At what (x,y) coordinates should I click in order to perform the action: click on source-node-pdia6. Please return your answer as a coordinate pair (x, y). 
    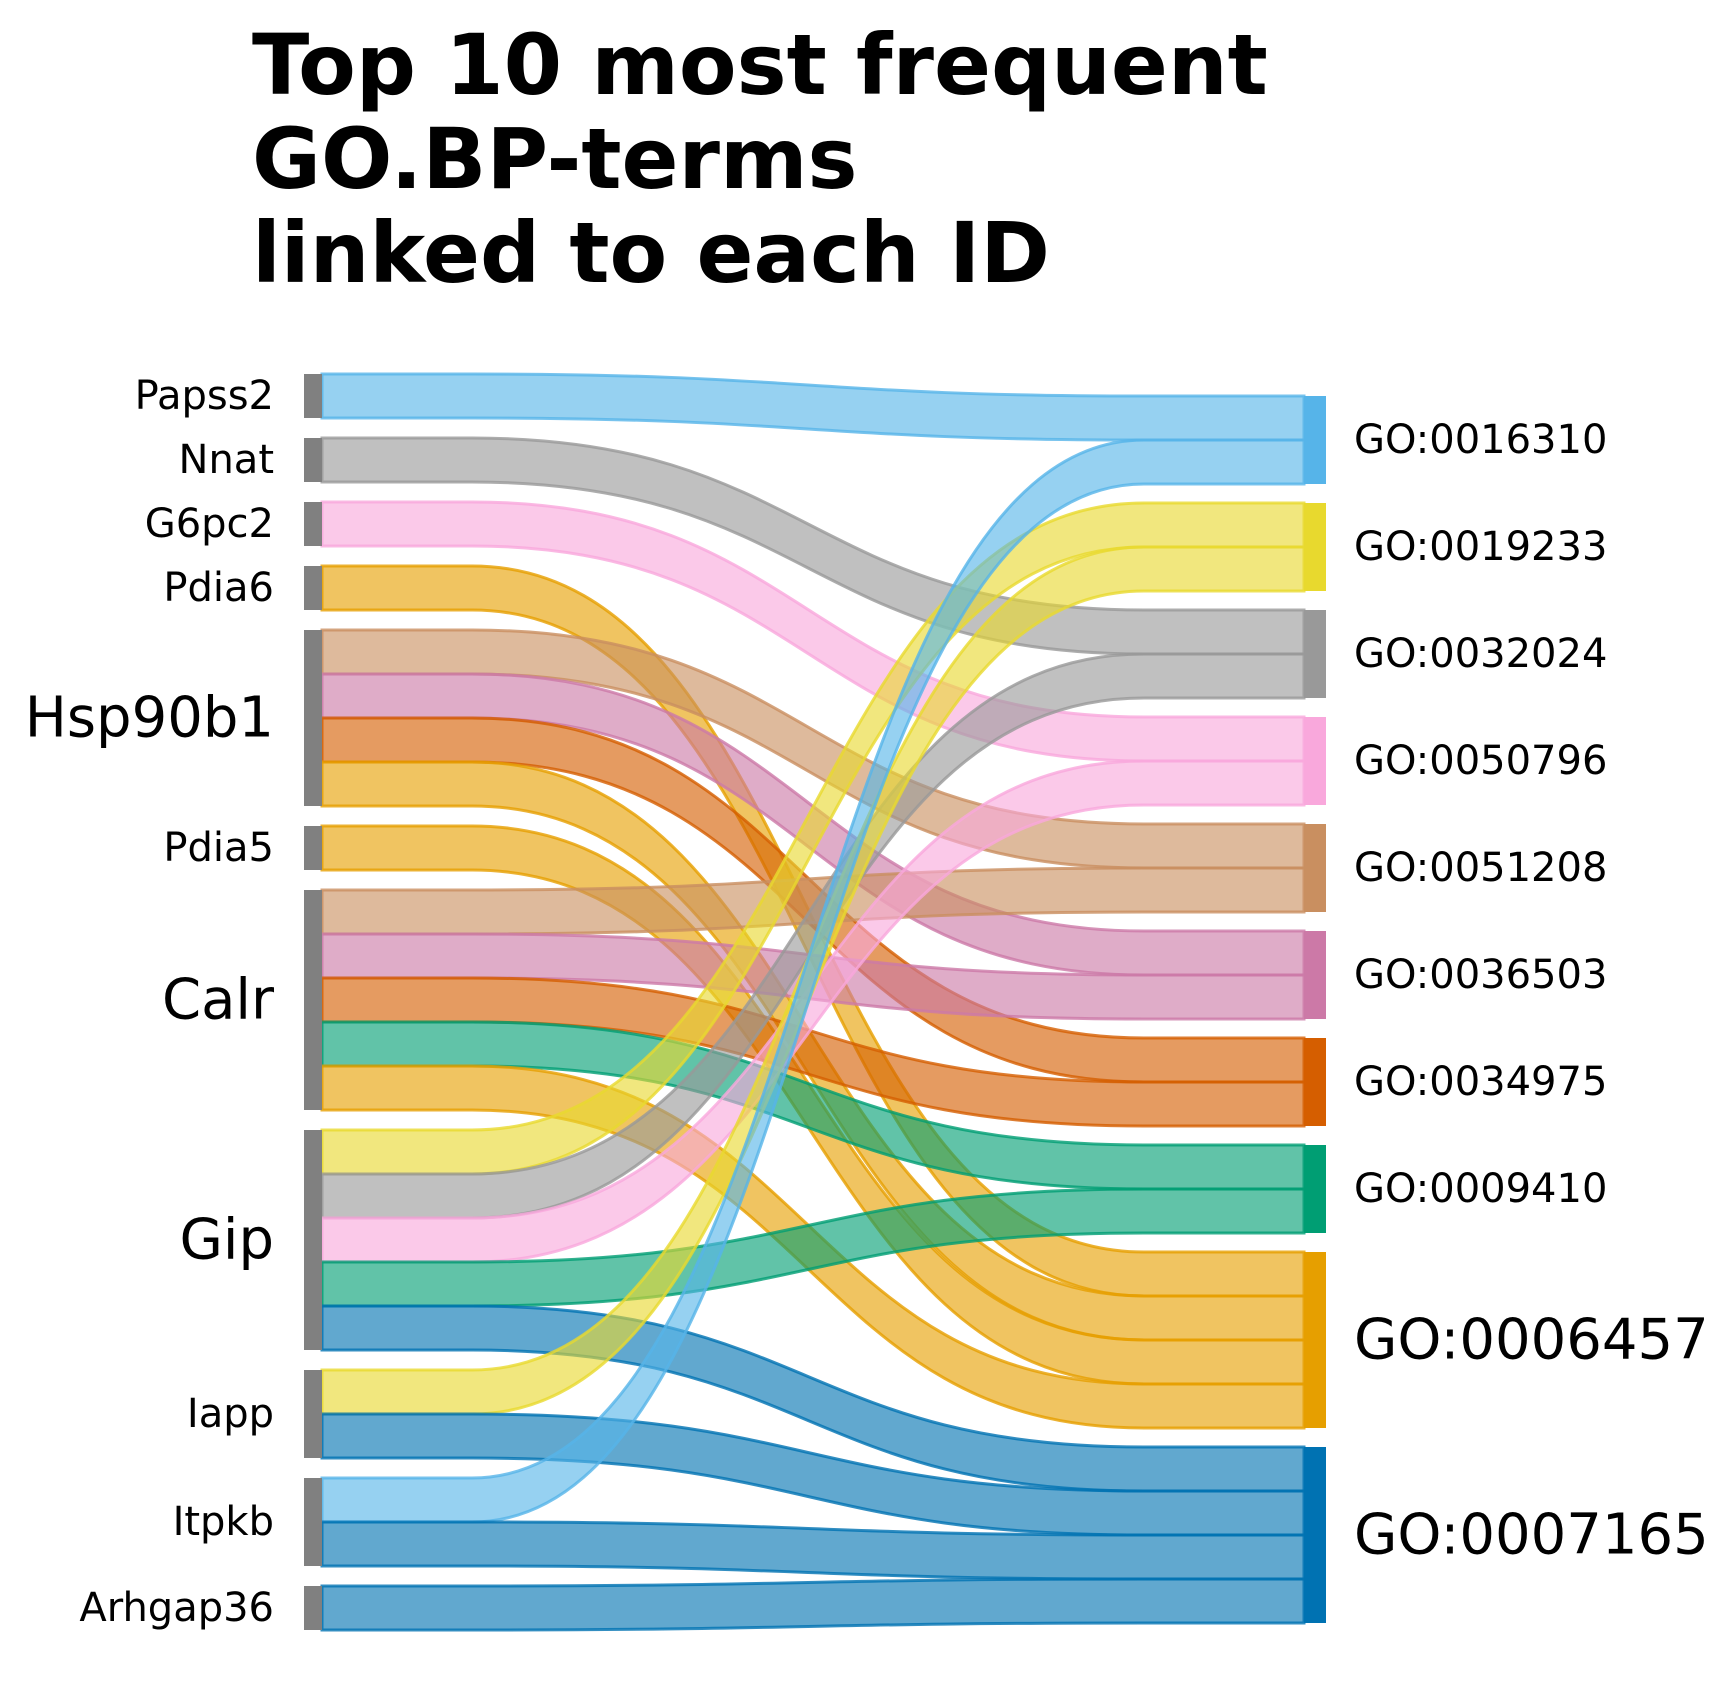
    Looking at the image, I should click on (313, 588).